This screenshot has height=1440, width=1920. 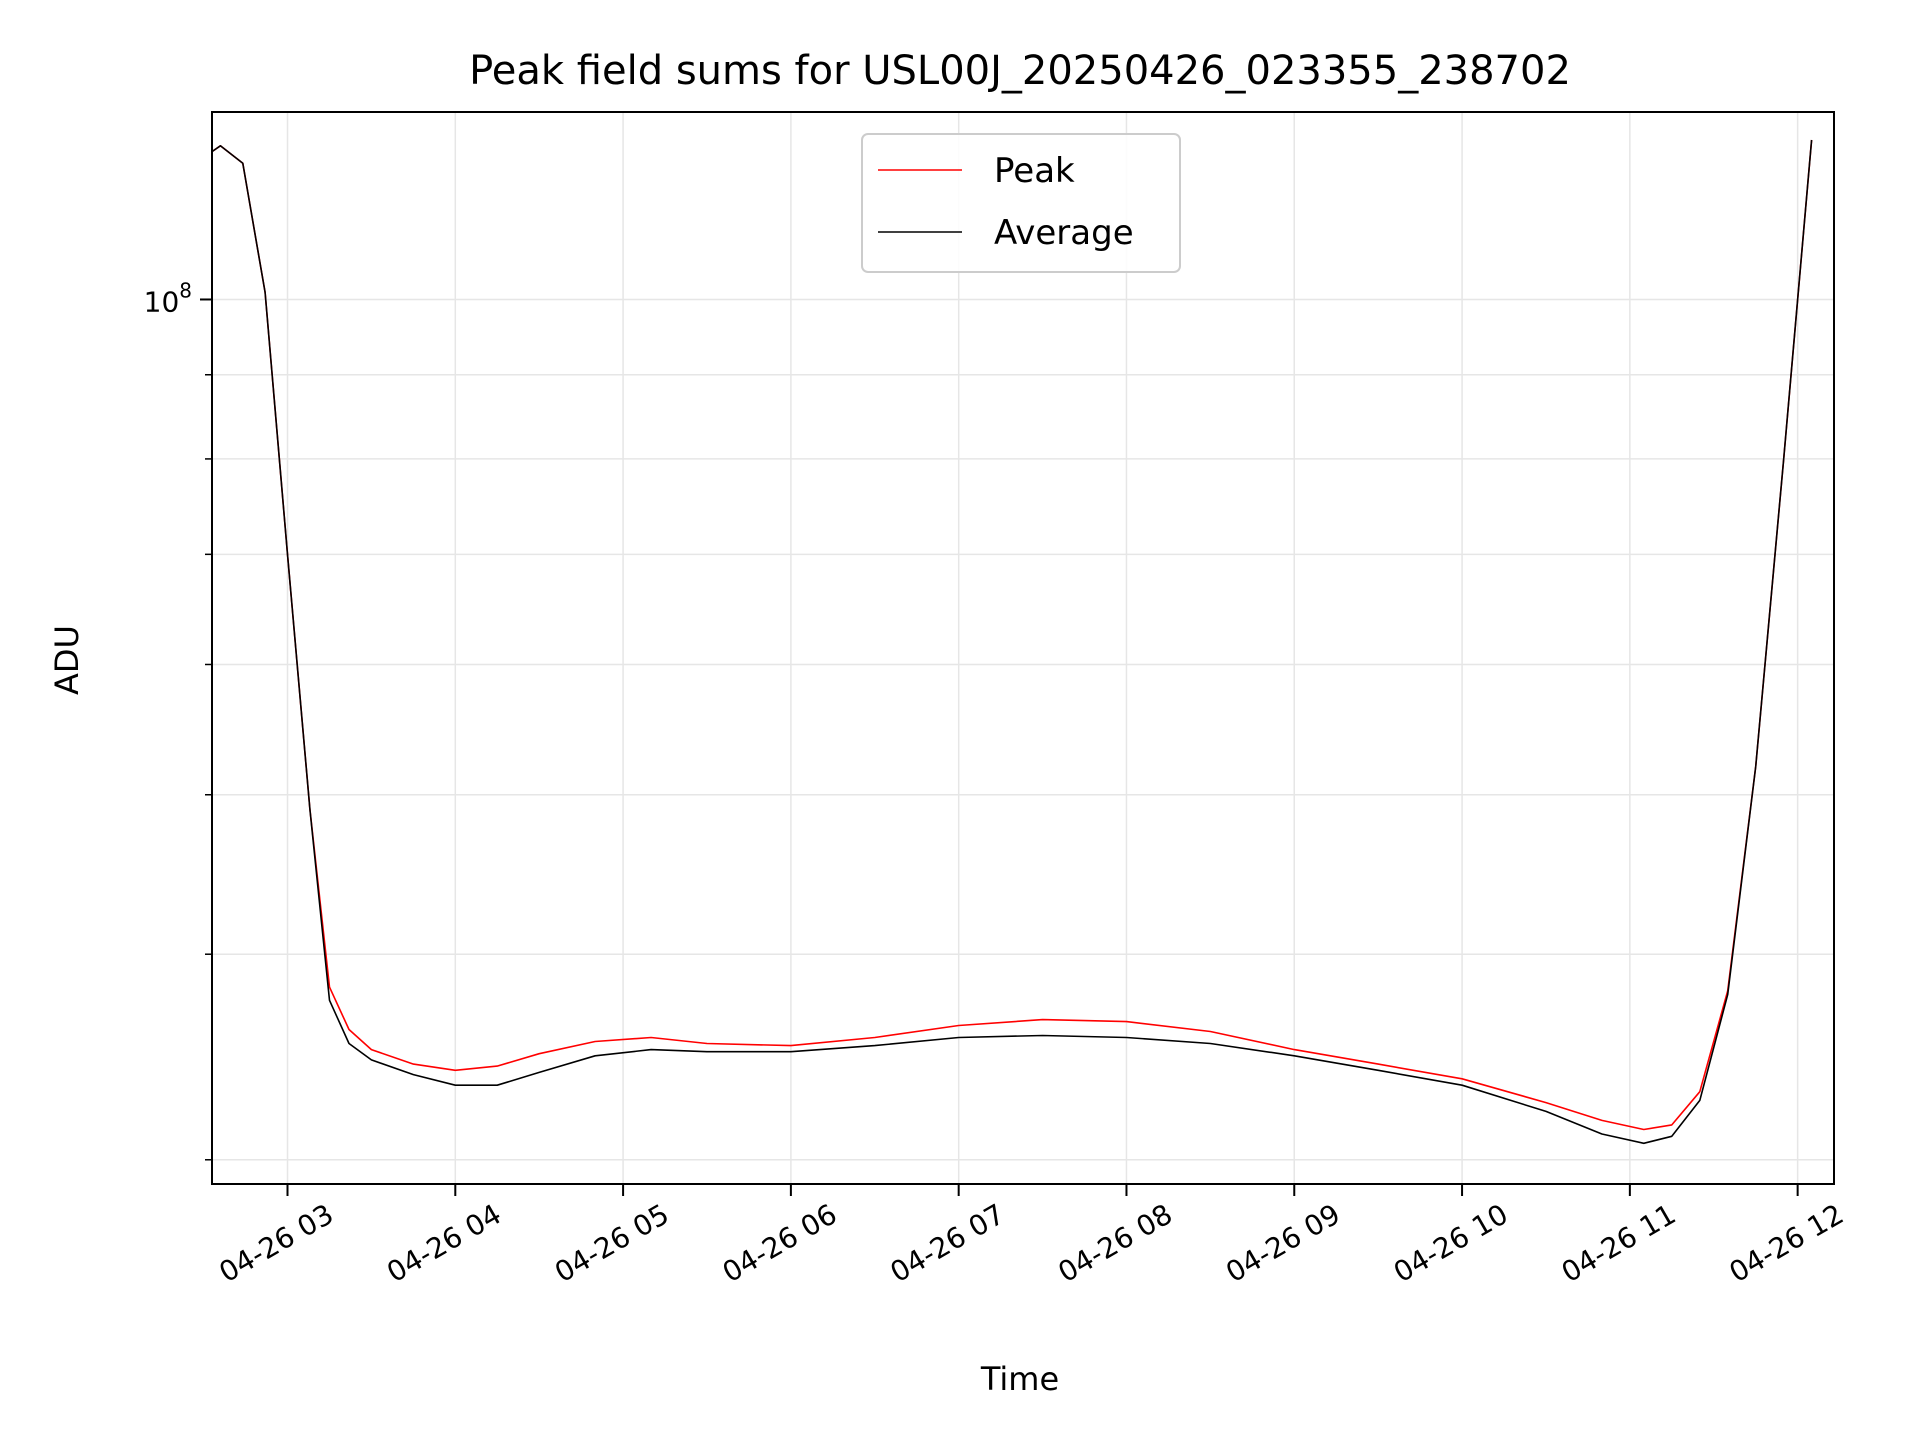 I want to click on y-tick-label-base: 10, so click(x=162, y=301).